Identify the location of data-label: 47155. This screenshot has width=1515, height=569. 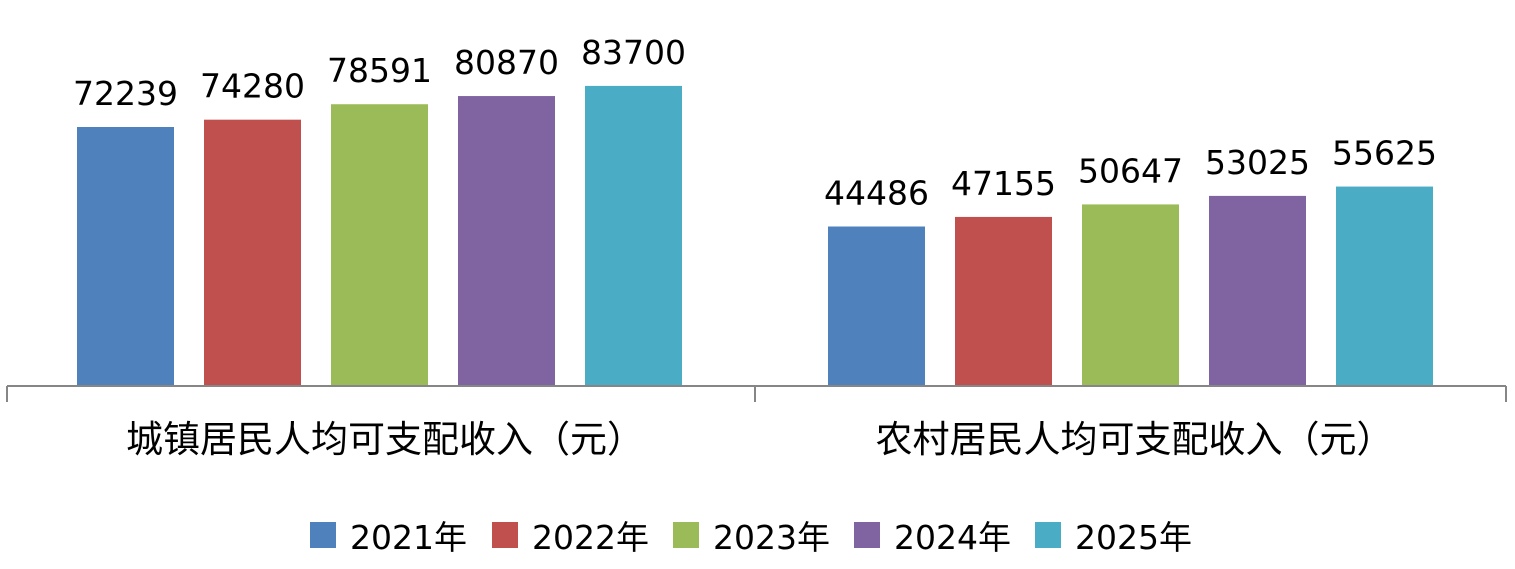
(1003, 183).